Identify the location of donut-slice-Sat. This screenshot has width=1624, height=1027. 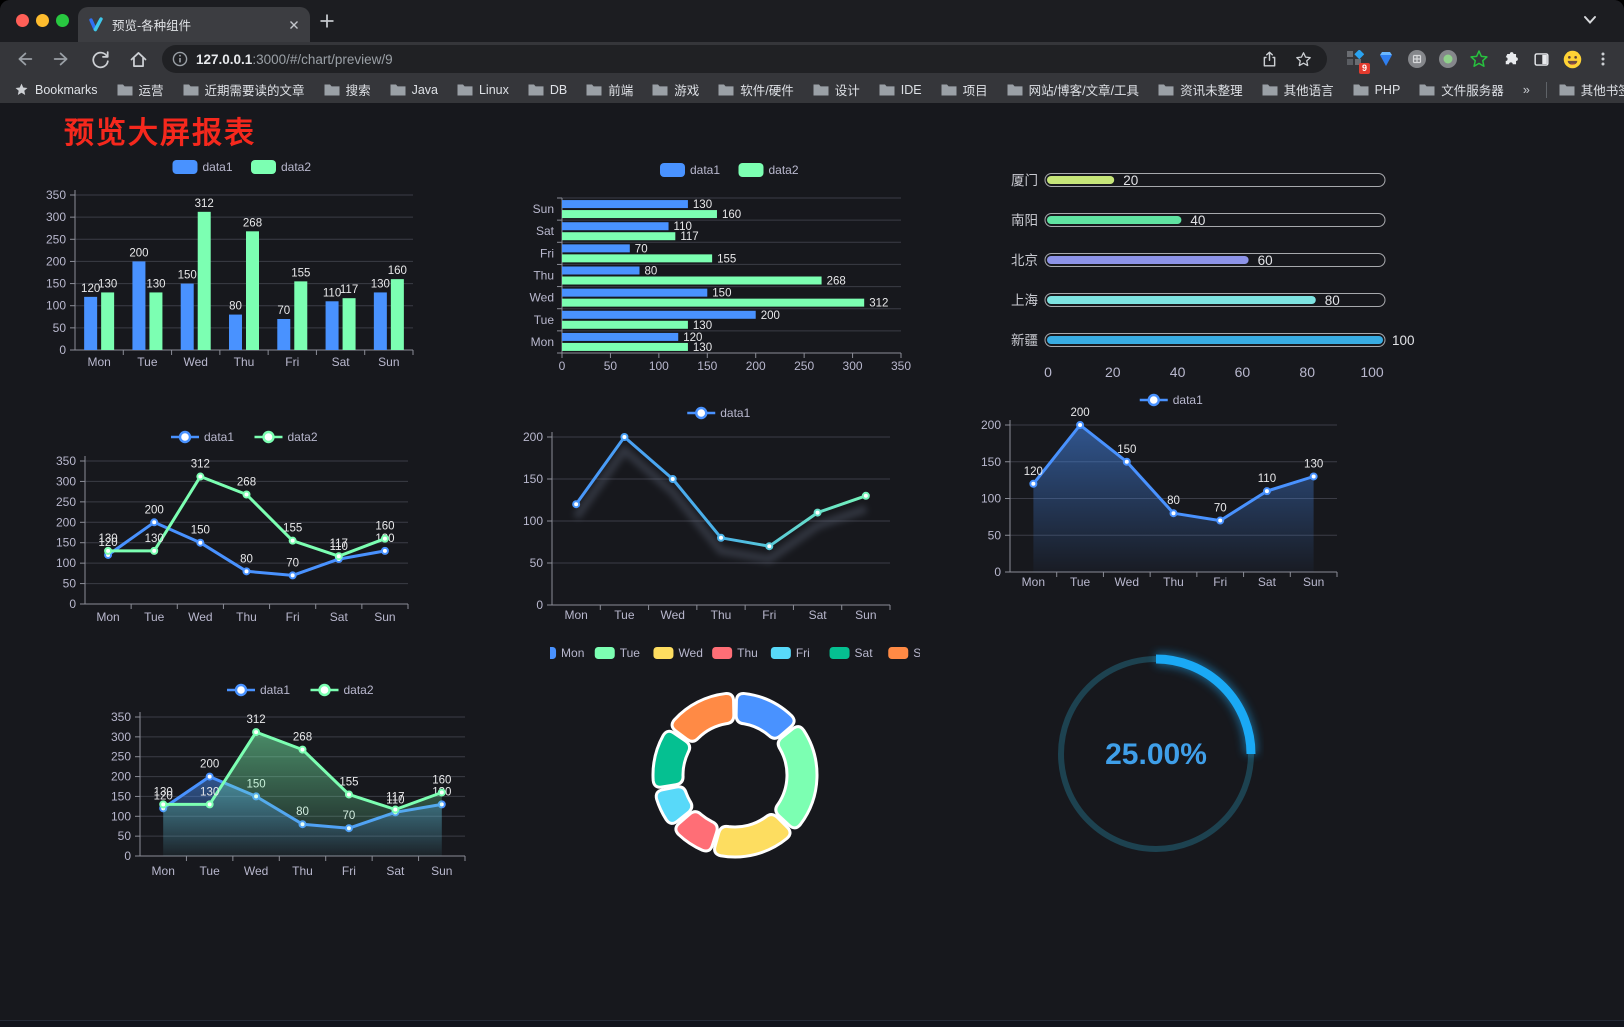
(671, 759).